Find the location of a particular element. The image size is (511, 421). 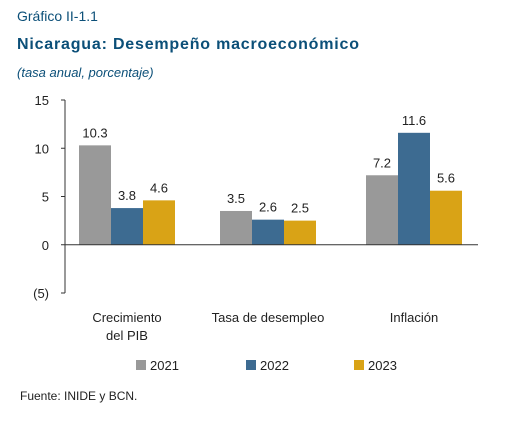

y-tick-label: 15 is located at coordinates (42, 100).